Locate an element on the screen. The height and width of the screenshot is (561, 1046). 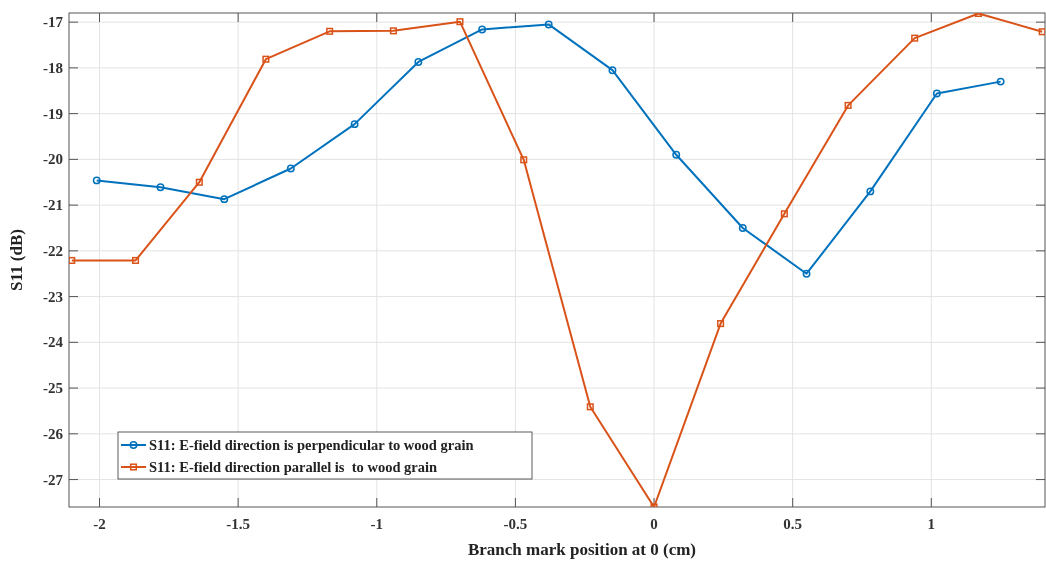
y-tick-label: -19 is located at coordinates (53, 113).